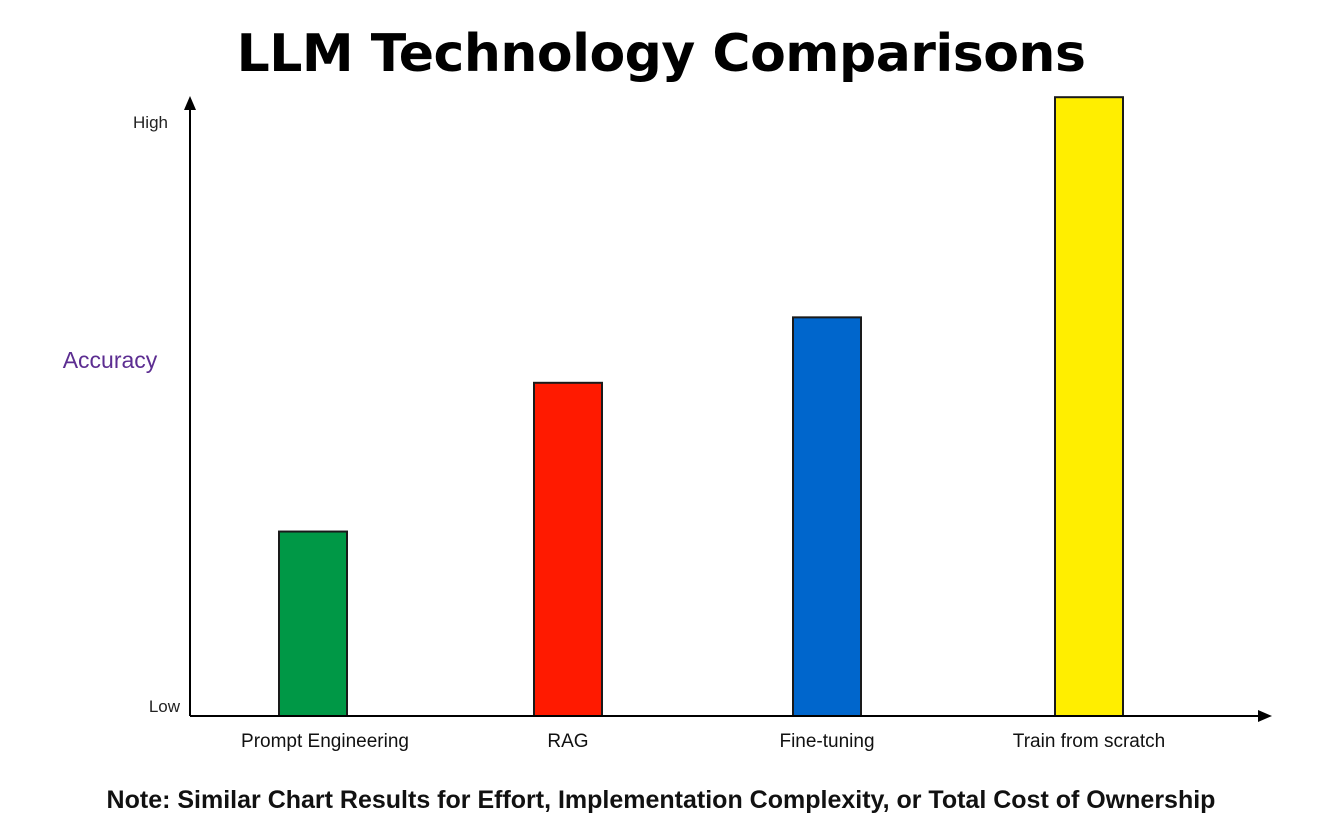 The width and height of the screenshot is (1322, 822). I want to click on bar-train-from-scratch, so click(1089, 406).